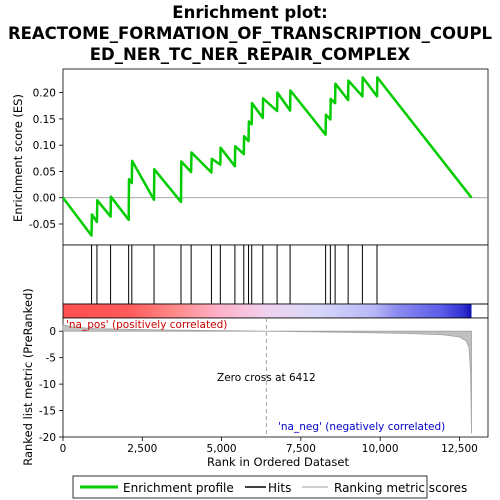 This screenshot has width=500, height=500. I want to click on metric-y-tick-label: 0, so click(52, 332).